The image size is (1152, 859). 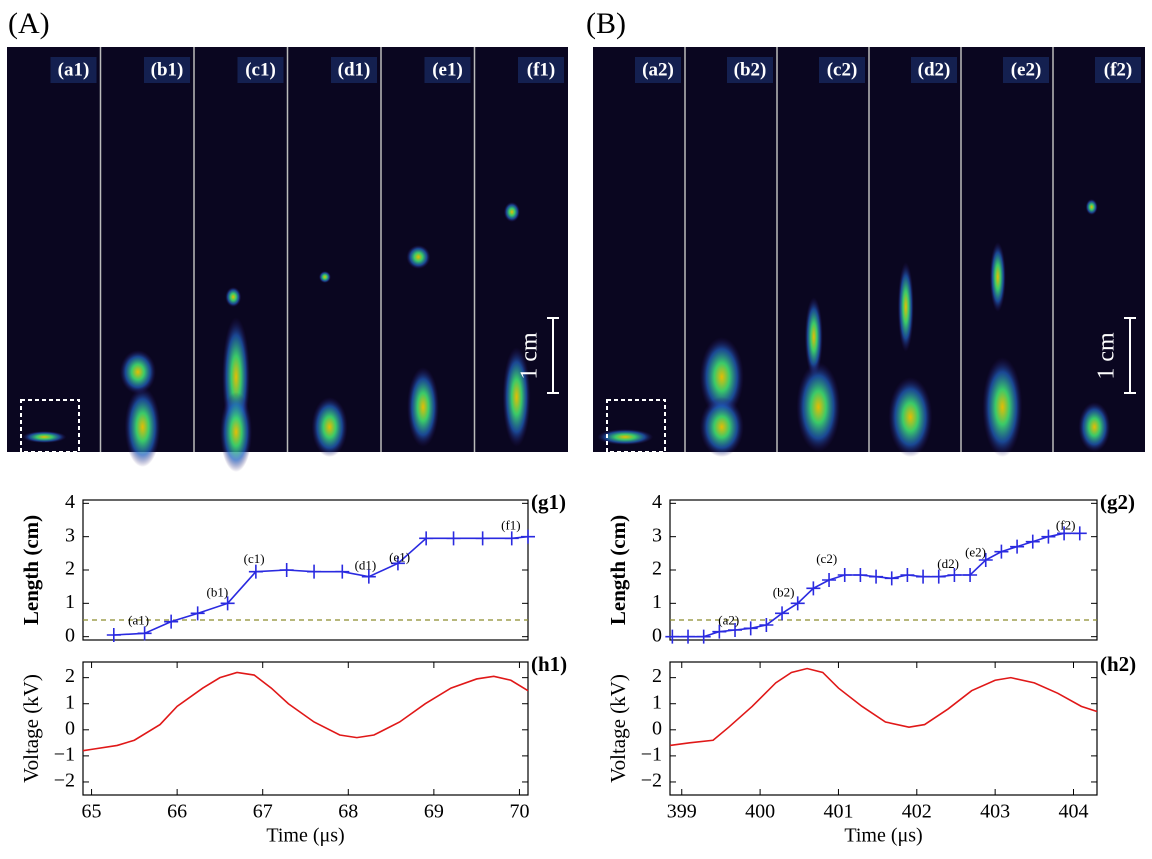 What do you see at coordinates (177, 812) in the screenshot?
I see `x-tick-label: 66` at bounding box center [177, 812].